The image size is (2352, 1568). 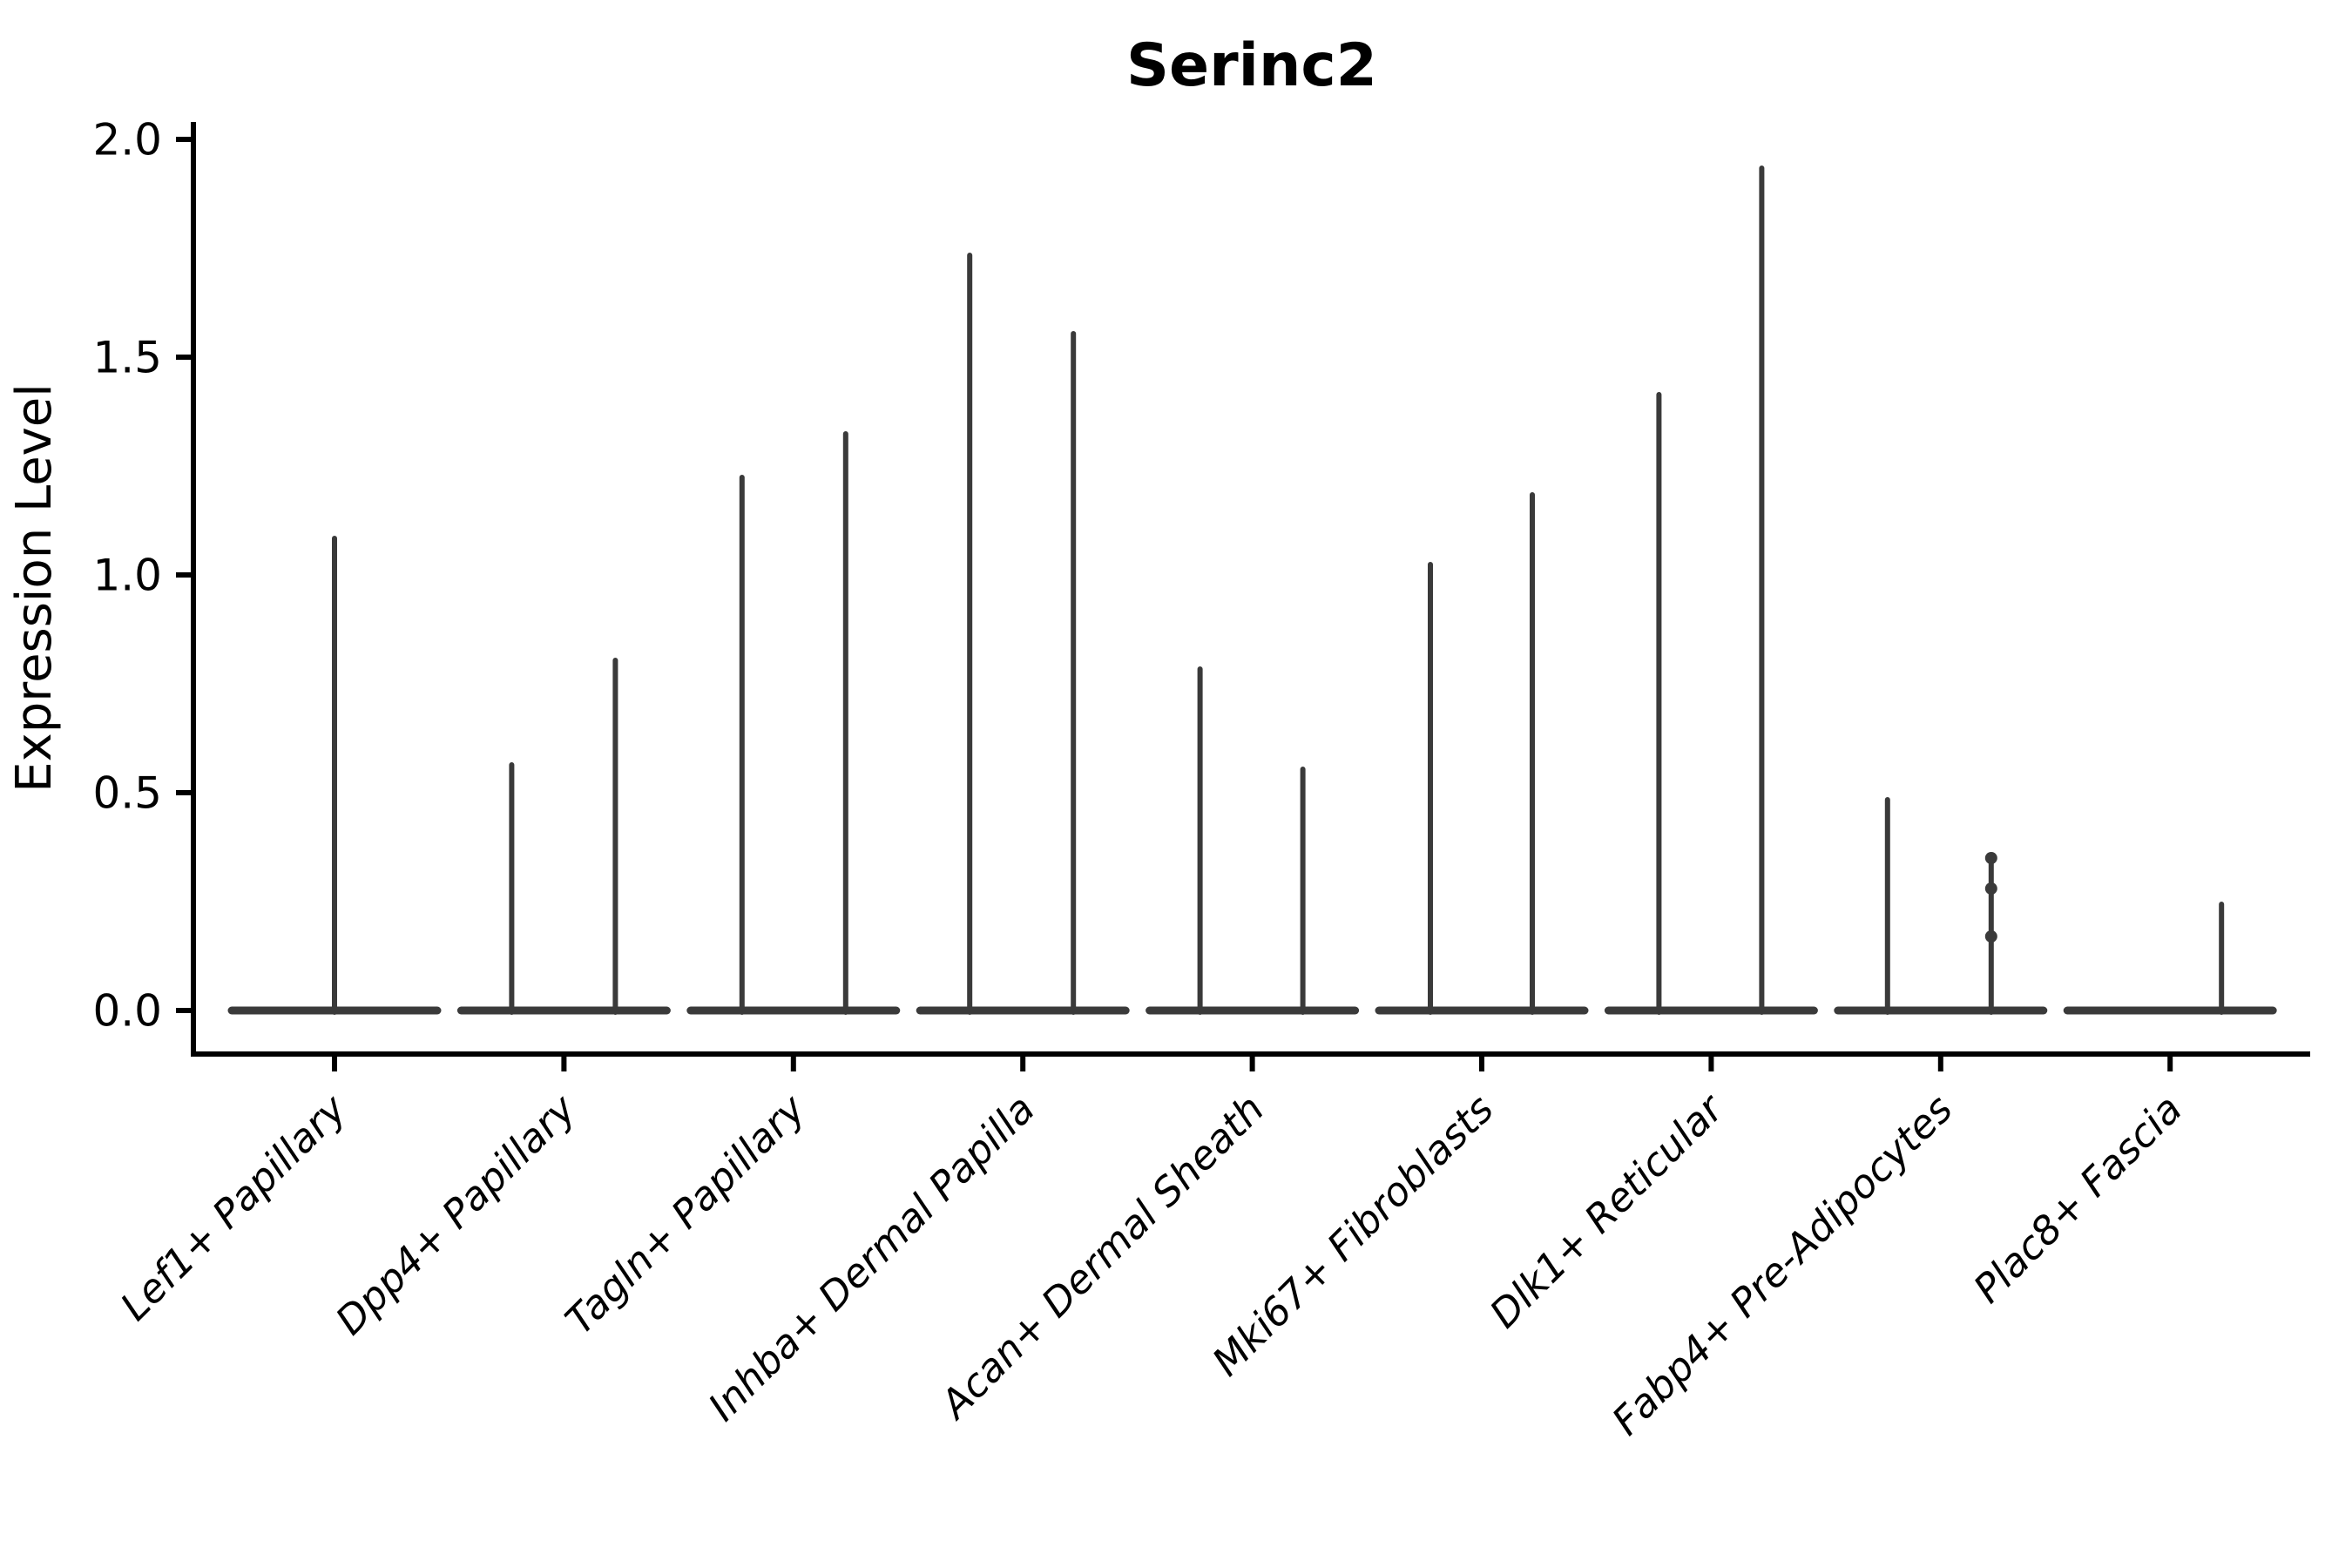 What do you see at coordinates (127, 140) in the screenshot?
I see `y-tick-label: 2.0` at bounding box center [127, 140].